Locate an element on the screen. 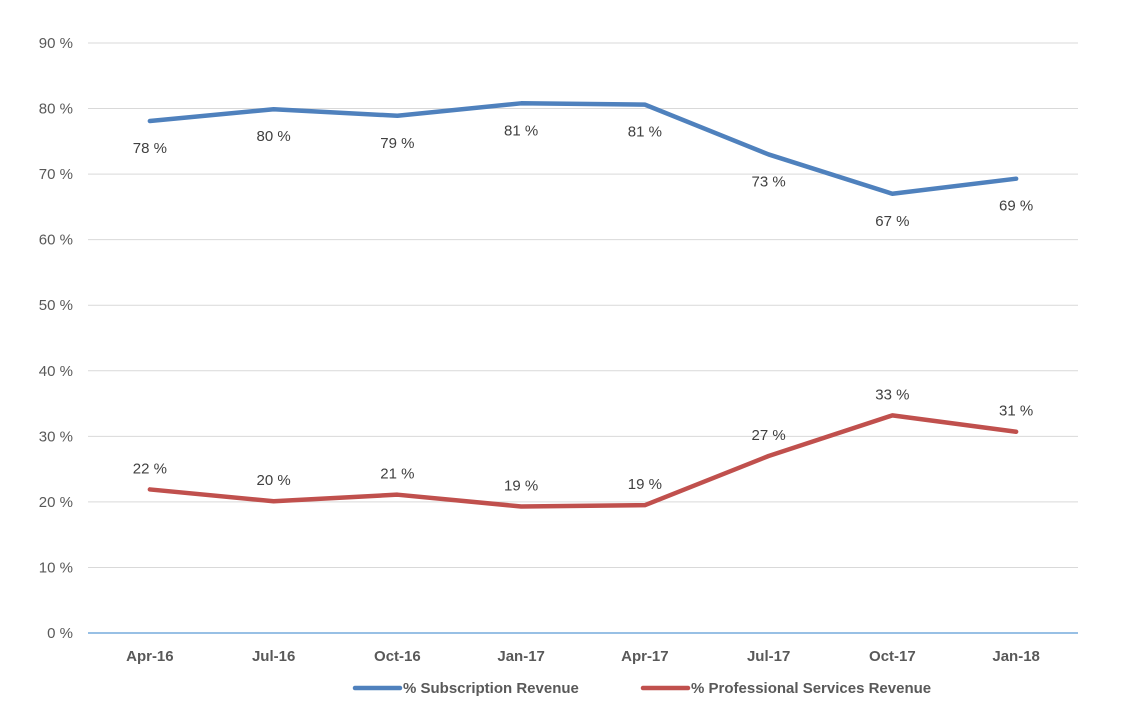 This screenshot has height=720, width=1138. x-tick-label: Oct-17 is located at coordinates (892, 656).